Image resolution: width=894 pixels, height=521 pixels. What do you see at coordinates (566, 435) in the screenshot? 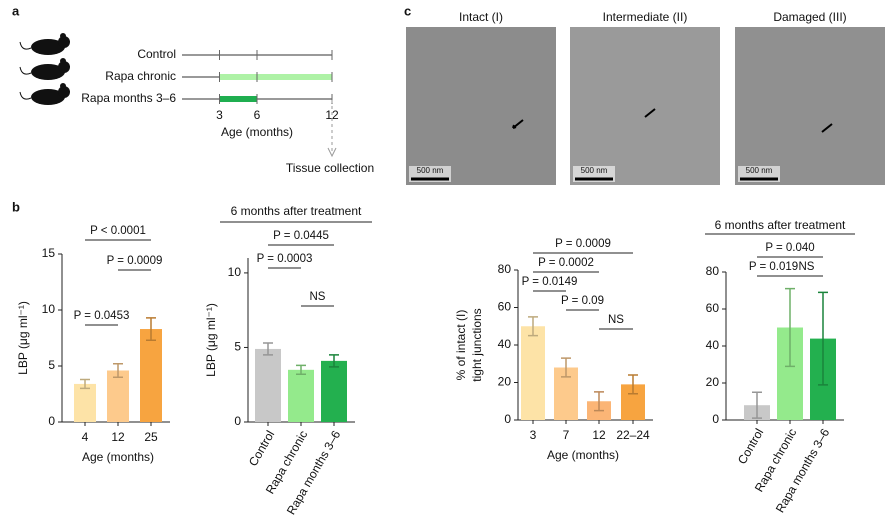
I see `x-tick-label: 7` at bounding box center [566, 435].